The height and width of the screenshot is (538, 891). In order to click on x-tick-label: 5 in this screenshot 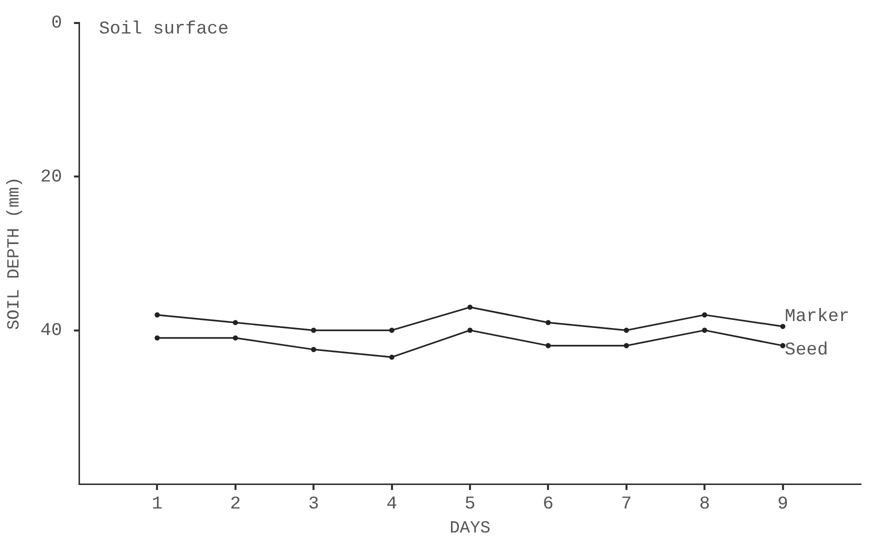, I will do `click(470, 504)`.